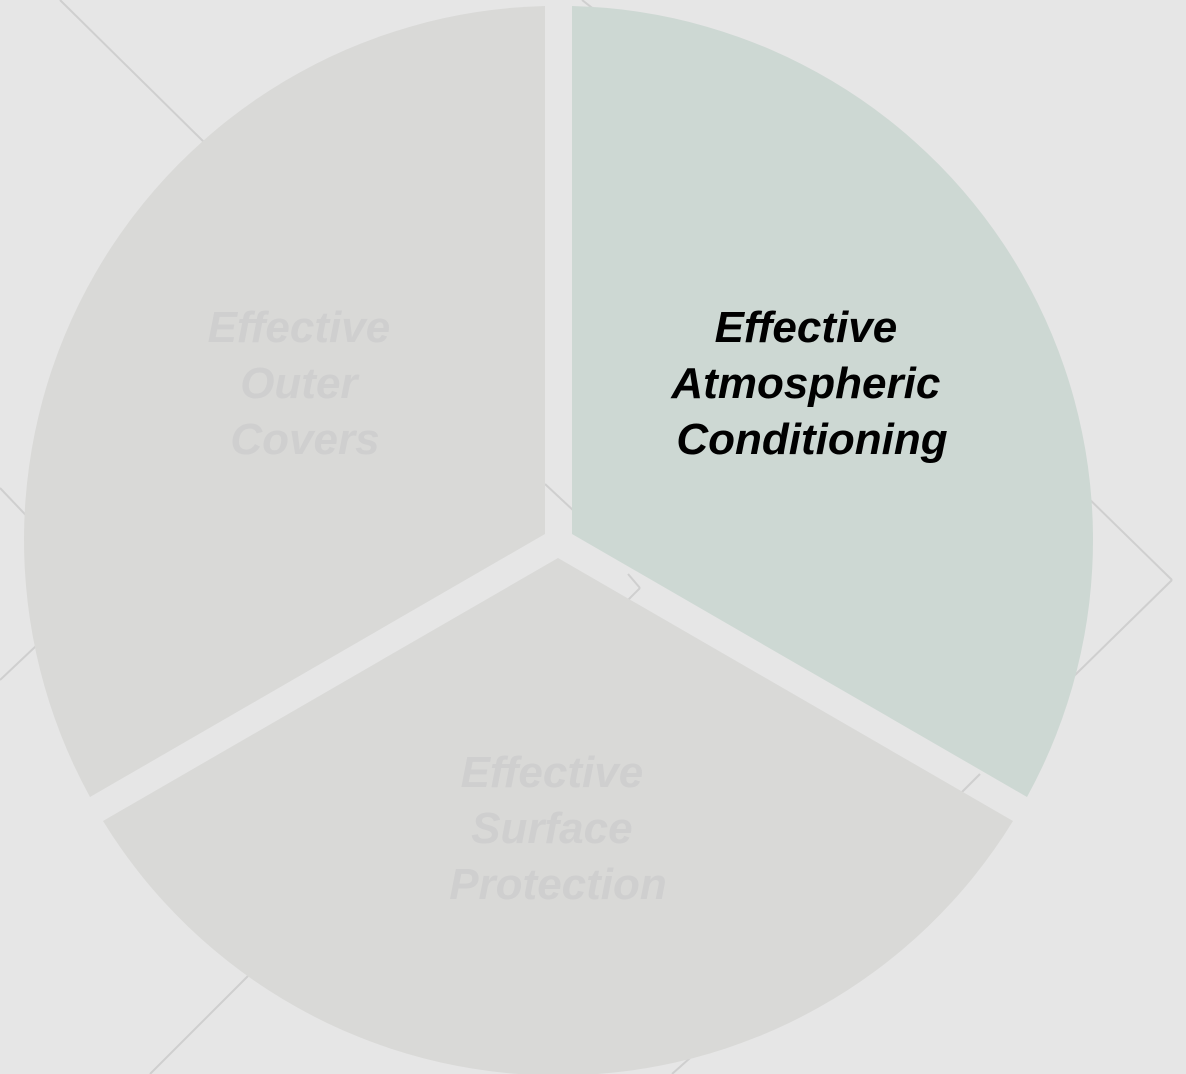  Describe the element at coordinates (558, 884) in the screenshot. I see `segment-surface-protection-label-line: Protection` at that location.